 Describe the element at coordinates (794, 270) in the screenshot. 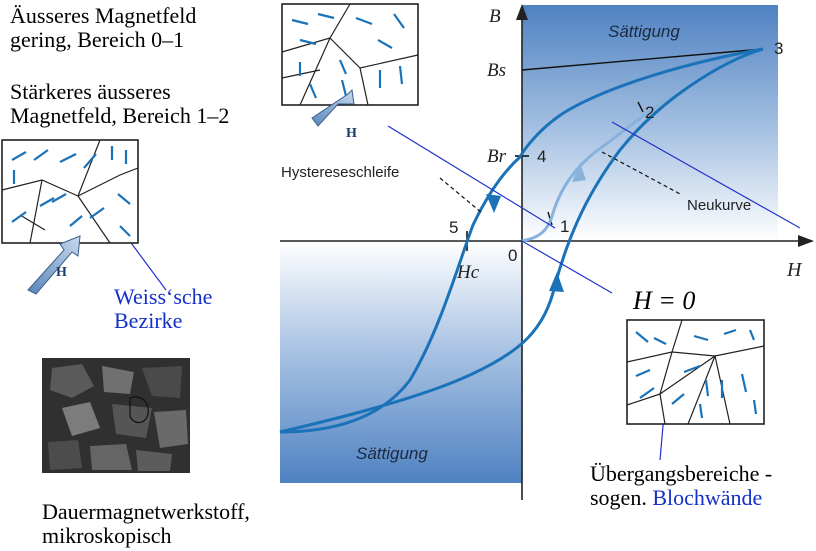

I see `x-axis-label: H` at that location.